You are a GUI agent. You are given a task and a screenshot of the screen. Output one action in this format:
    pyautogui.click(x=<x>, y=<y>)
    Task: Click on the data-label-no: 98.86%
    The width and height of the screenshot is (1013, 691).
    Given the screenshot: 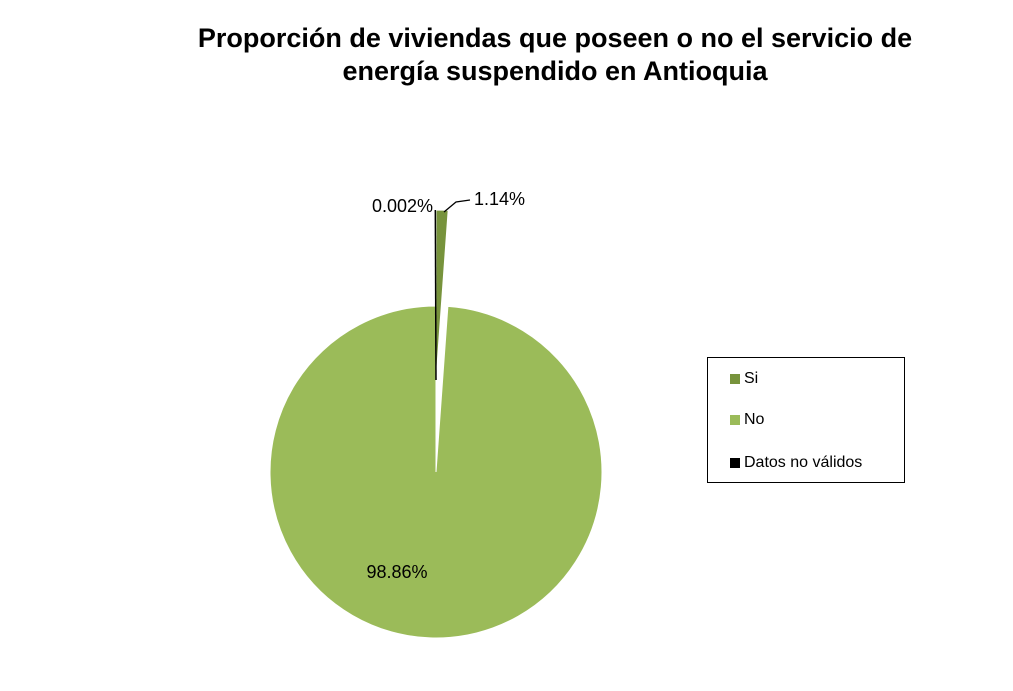 What is the action you would take?
    pyautogui.click(x=396, y=572)
    